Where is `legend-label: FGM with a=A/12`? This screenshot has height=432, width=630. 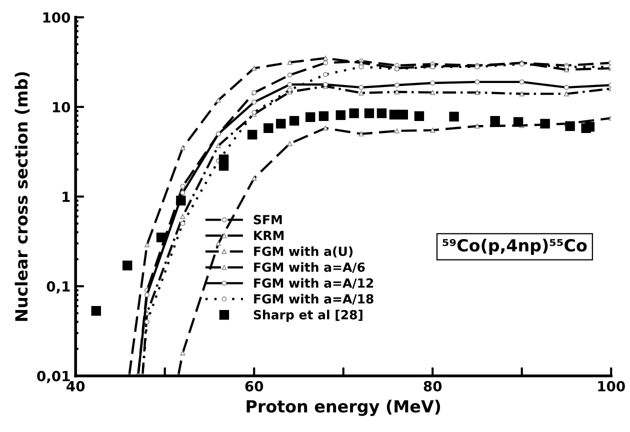
legend-label: FGM with a=A/12 is located at coordinates (314, 283).